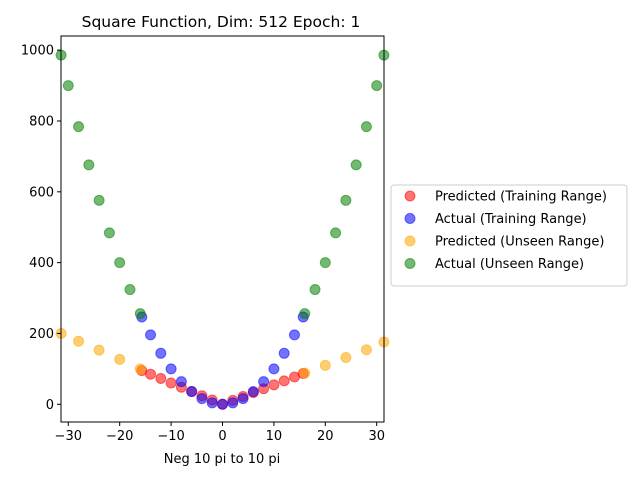  I want to click on legend-label: Actual (Unseen Range), so click(509, 264).